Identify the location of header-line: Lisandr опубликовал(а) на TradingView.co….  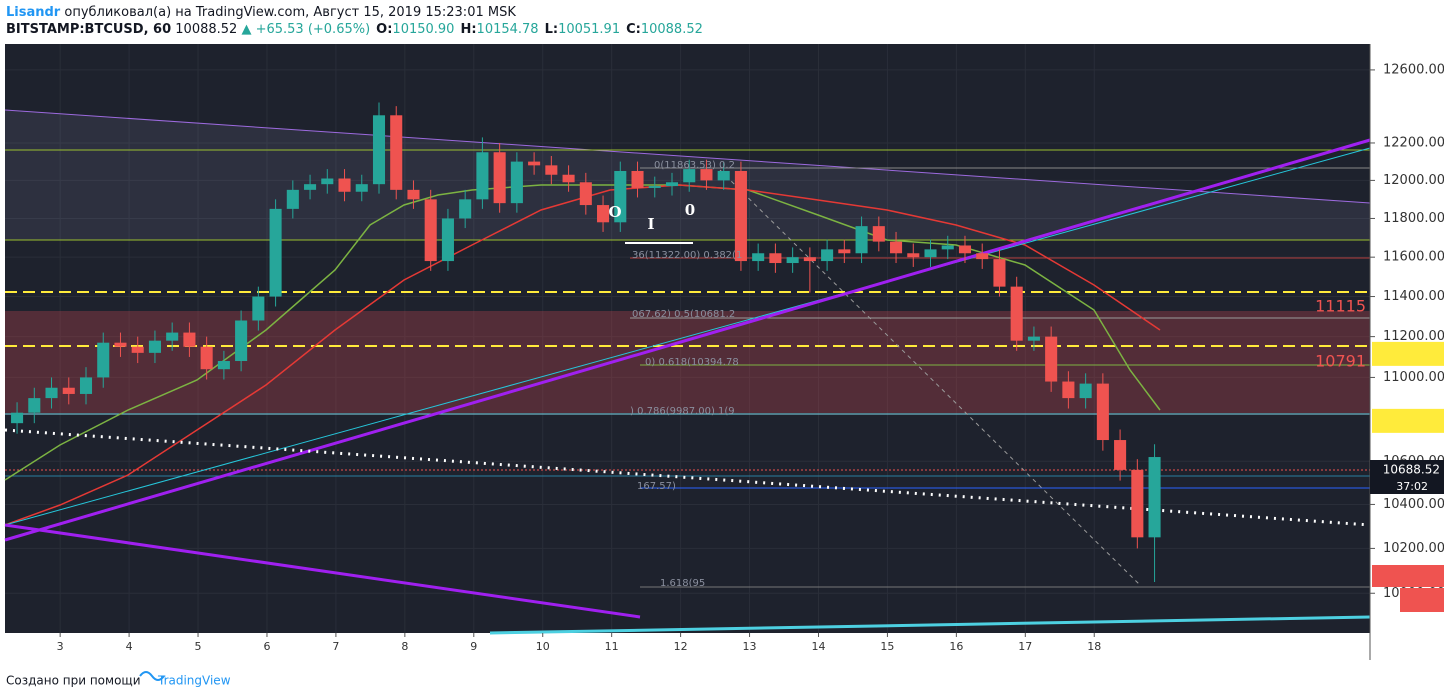
(261, 12).